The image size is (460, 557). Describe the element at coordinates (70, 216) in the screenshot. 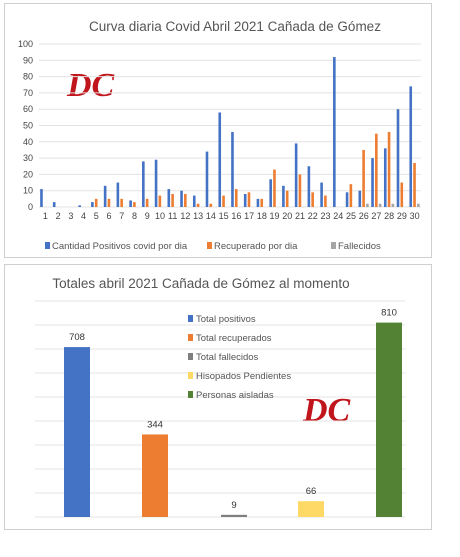

I see `x-tick-label: 3` at that location.